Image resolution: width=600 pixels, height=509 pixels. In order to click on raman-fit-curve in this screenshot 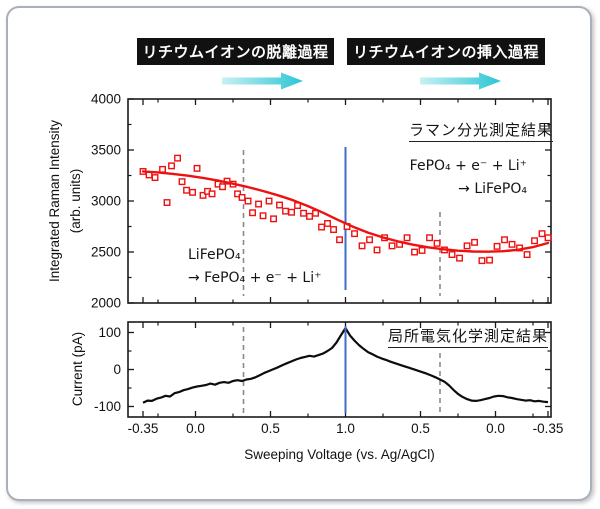, I will do `click(345, 211)`.